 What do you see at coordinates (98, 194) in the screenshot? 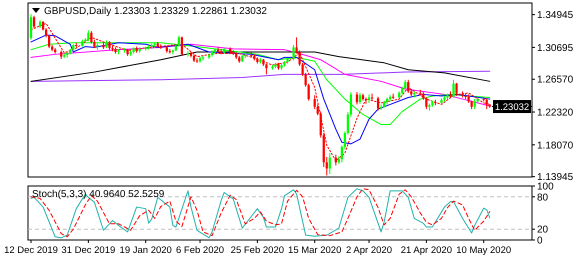
I see `chart-title: Stoch(5,3,3) 40.9640 52.5259` at bounding box center [98, 194].